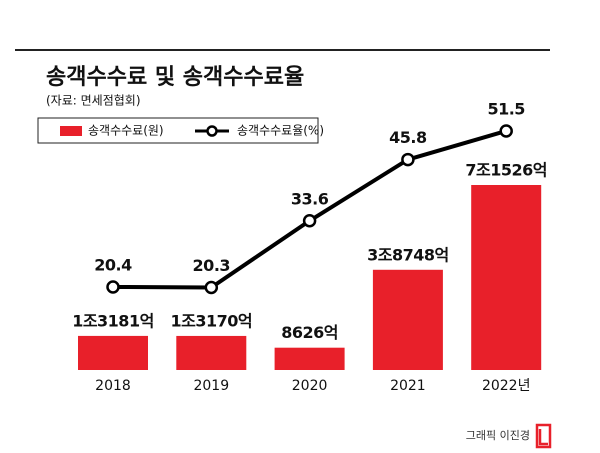  Describe the element at coordinates (310, 198) in the screenshot. I see `line-value-label: 33.6` at that location.